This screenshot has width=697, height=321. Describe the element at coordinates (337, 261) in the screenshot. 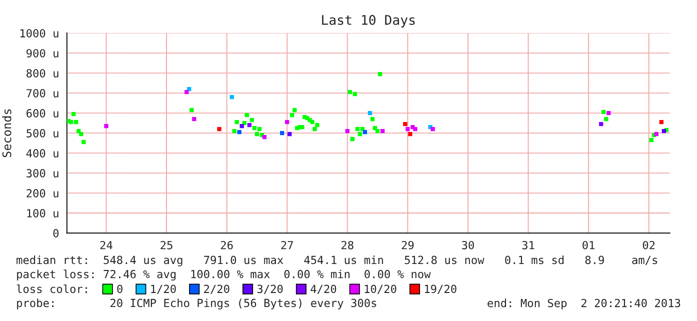

I see `text: median rtt: 548.4 us avg 791.0 us max 454.1 us min 512.8 us now 0.1 ms sd 8.9 am/s` at that location.